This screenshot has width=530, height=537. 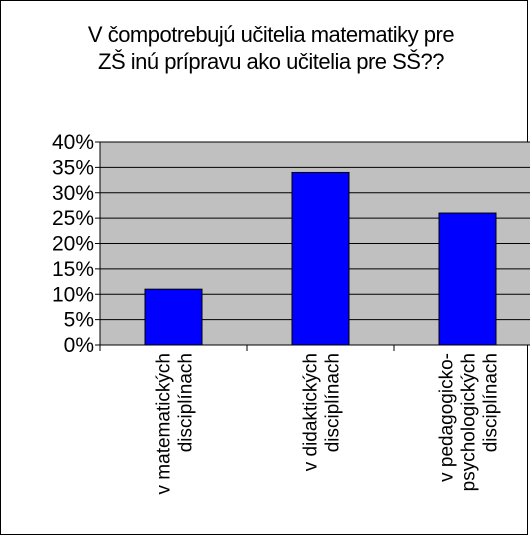 I want to click on chart-title-line-2: ZŠ inú prípravu ako učitelia pre SŠ??, so click(x=271, y=61).